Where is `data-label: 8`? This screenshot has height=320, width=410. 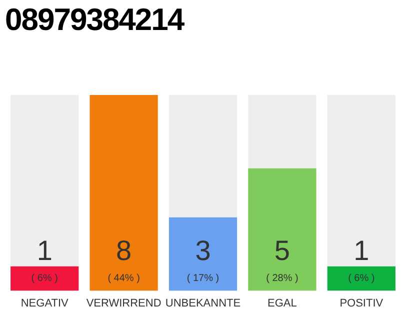
data-label: 8 is located at coordinates (124, 250).